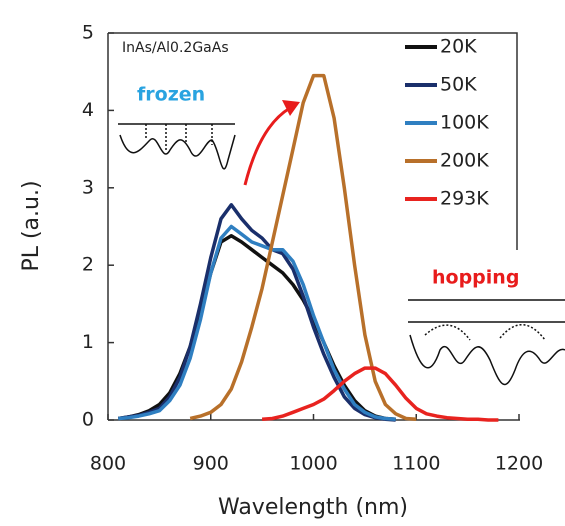  What do you see at coordinates (177, 146) in the screenshot?
I see `frozen-inset` at bounding box center [177, 146].